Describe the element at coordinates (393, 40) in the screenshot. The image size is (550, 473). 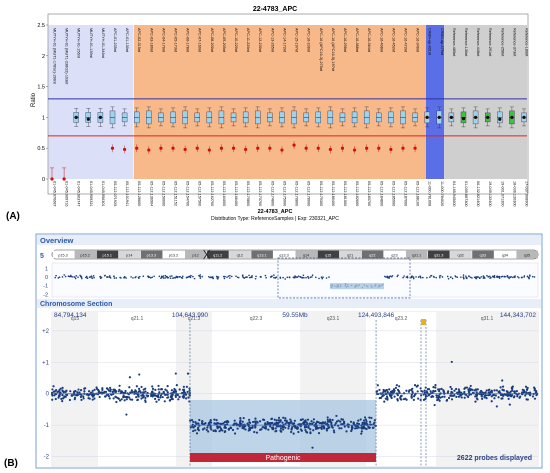
I see `probe-label: APC-16-452nt` at that location.